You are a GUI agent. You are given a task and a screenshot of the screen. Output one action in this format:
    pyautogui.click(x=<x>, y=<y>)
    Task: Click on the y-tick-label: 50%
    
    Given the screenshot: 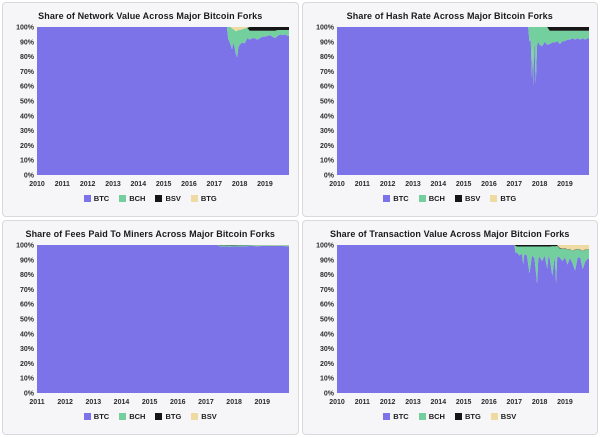 What is the action you would take?
    pyautogui.click(x=27, y=320)
    